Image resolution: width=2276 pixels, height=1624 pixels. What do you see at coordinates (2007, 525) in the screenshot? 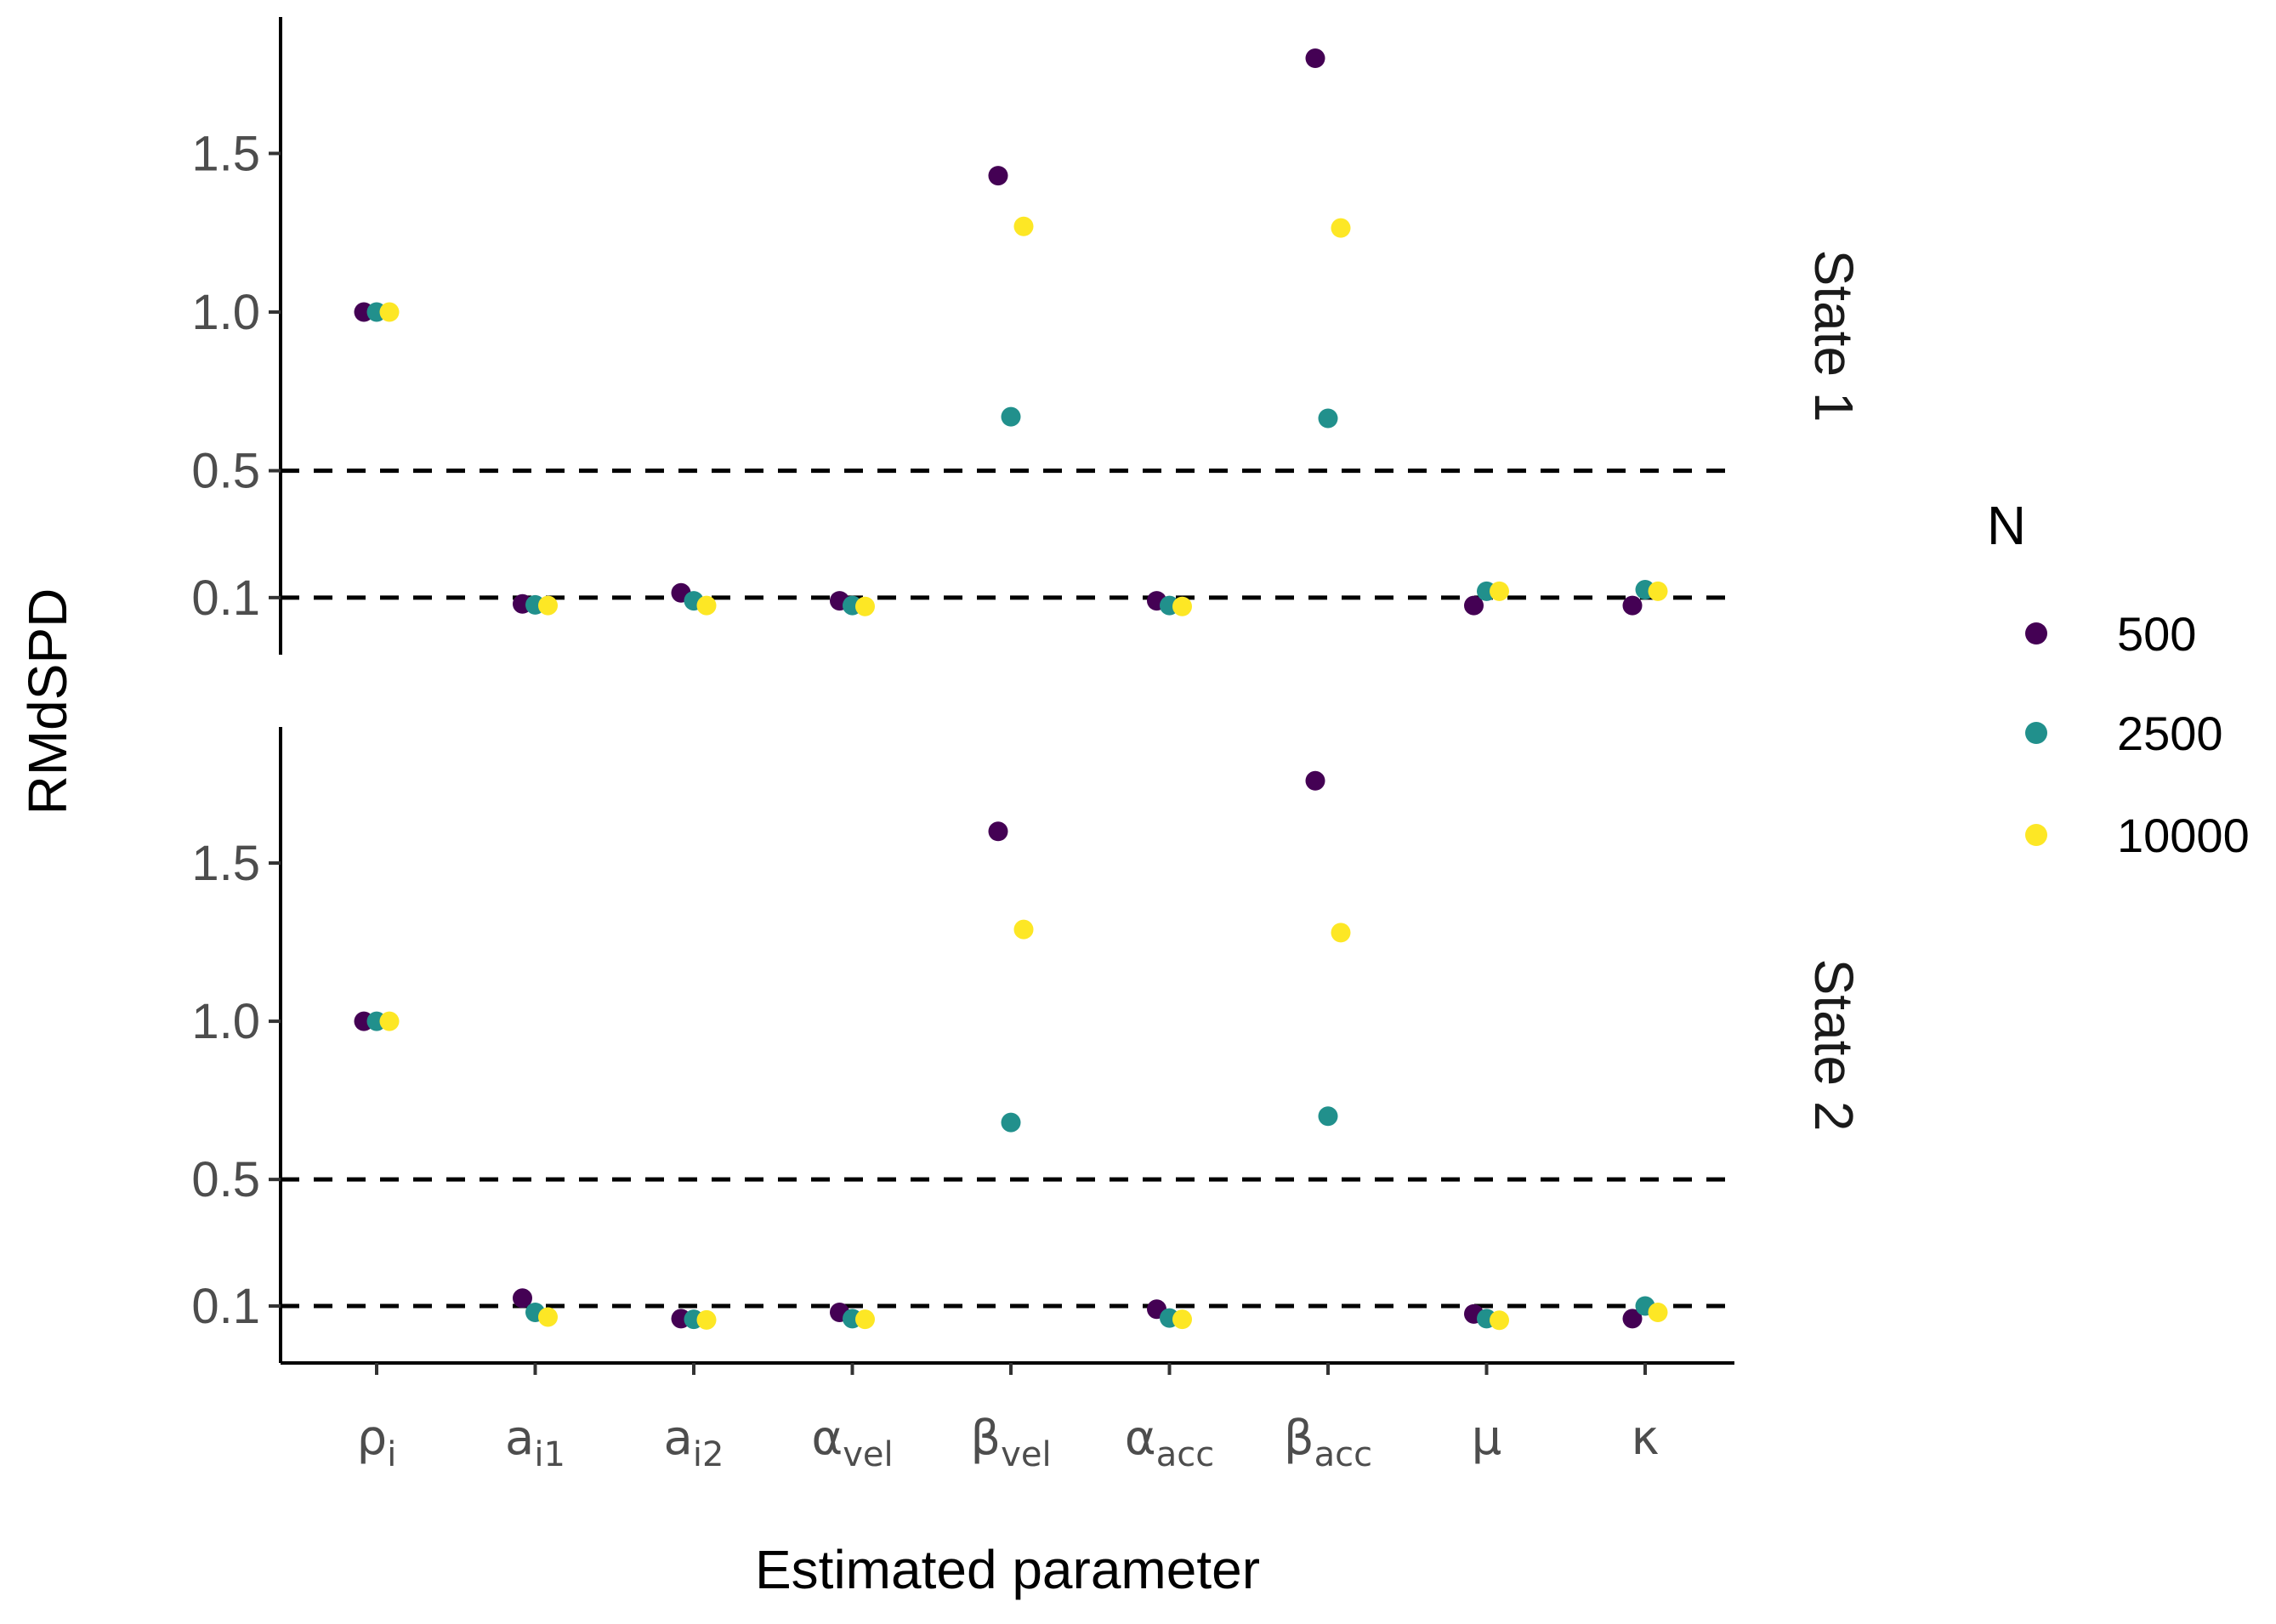
I see `legend-title: N` at bounding box center [2007, 525].